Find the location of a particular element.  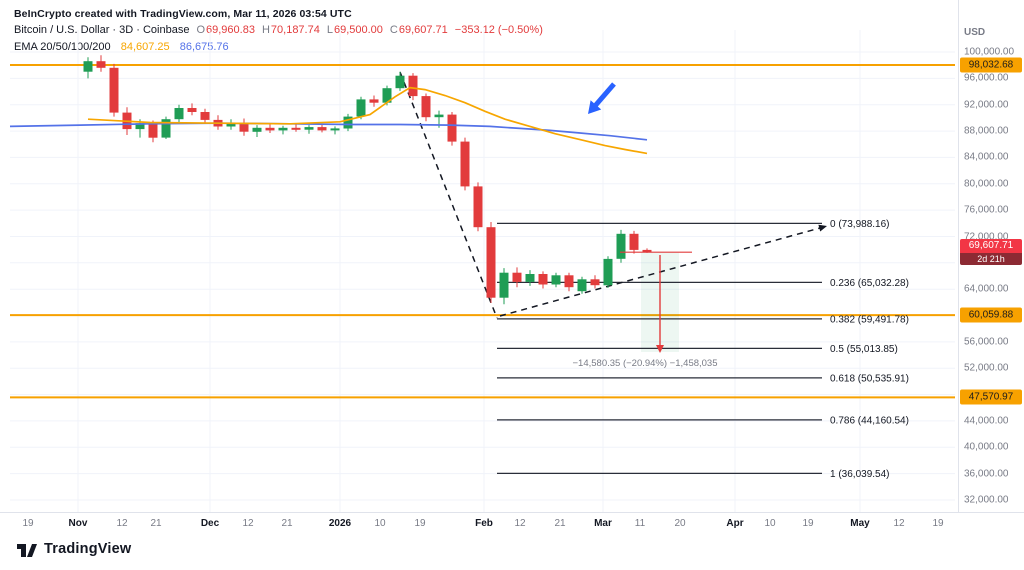

ohlc-key: L is located at coordinates (329, 30).